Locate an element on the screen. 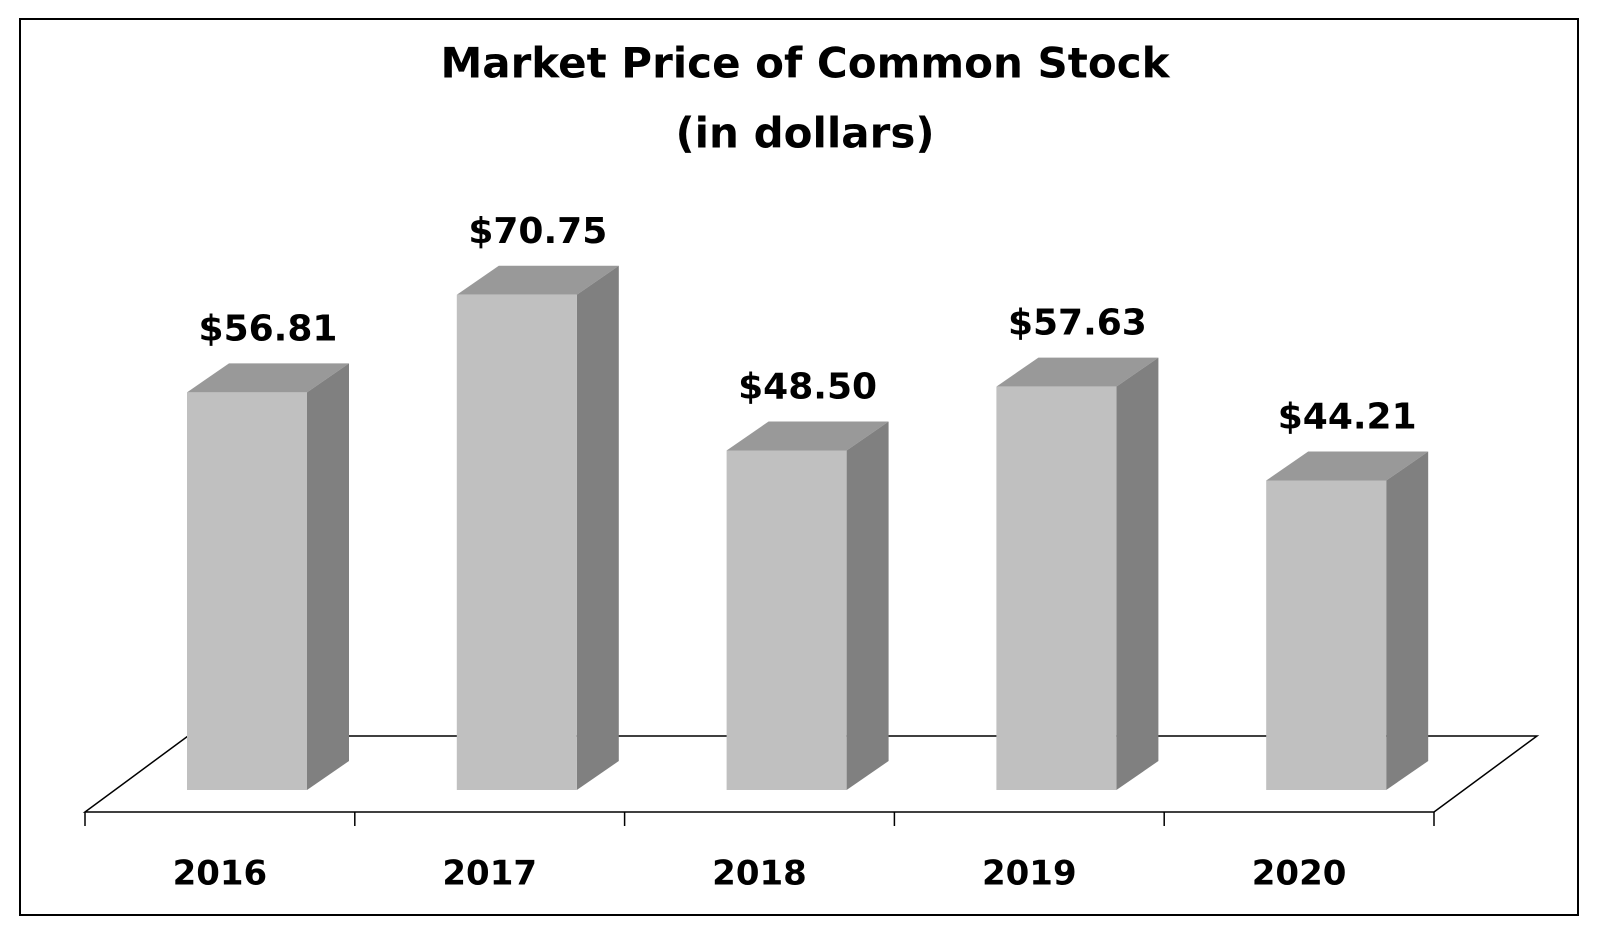 This screenshot has width=1603, height=937. x-tick-label: 2018 is located at coordinates (759, 874).